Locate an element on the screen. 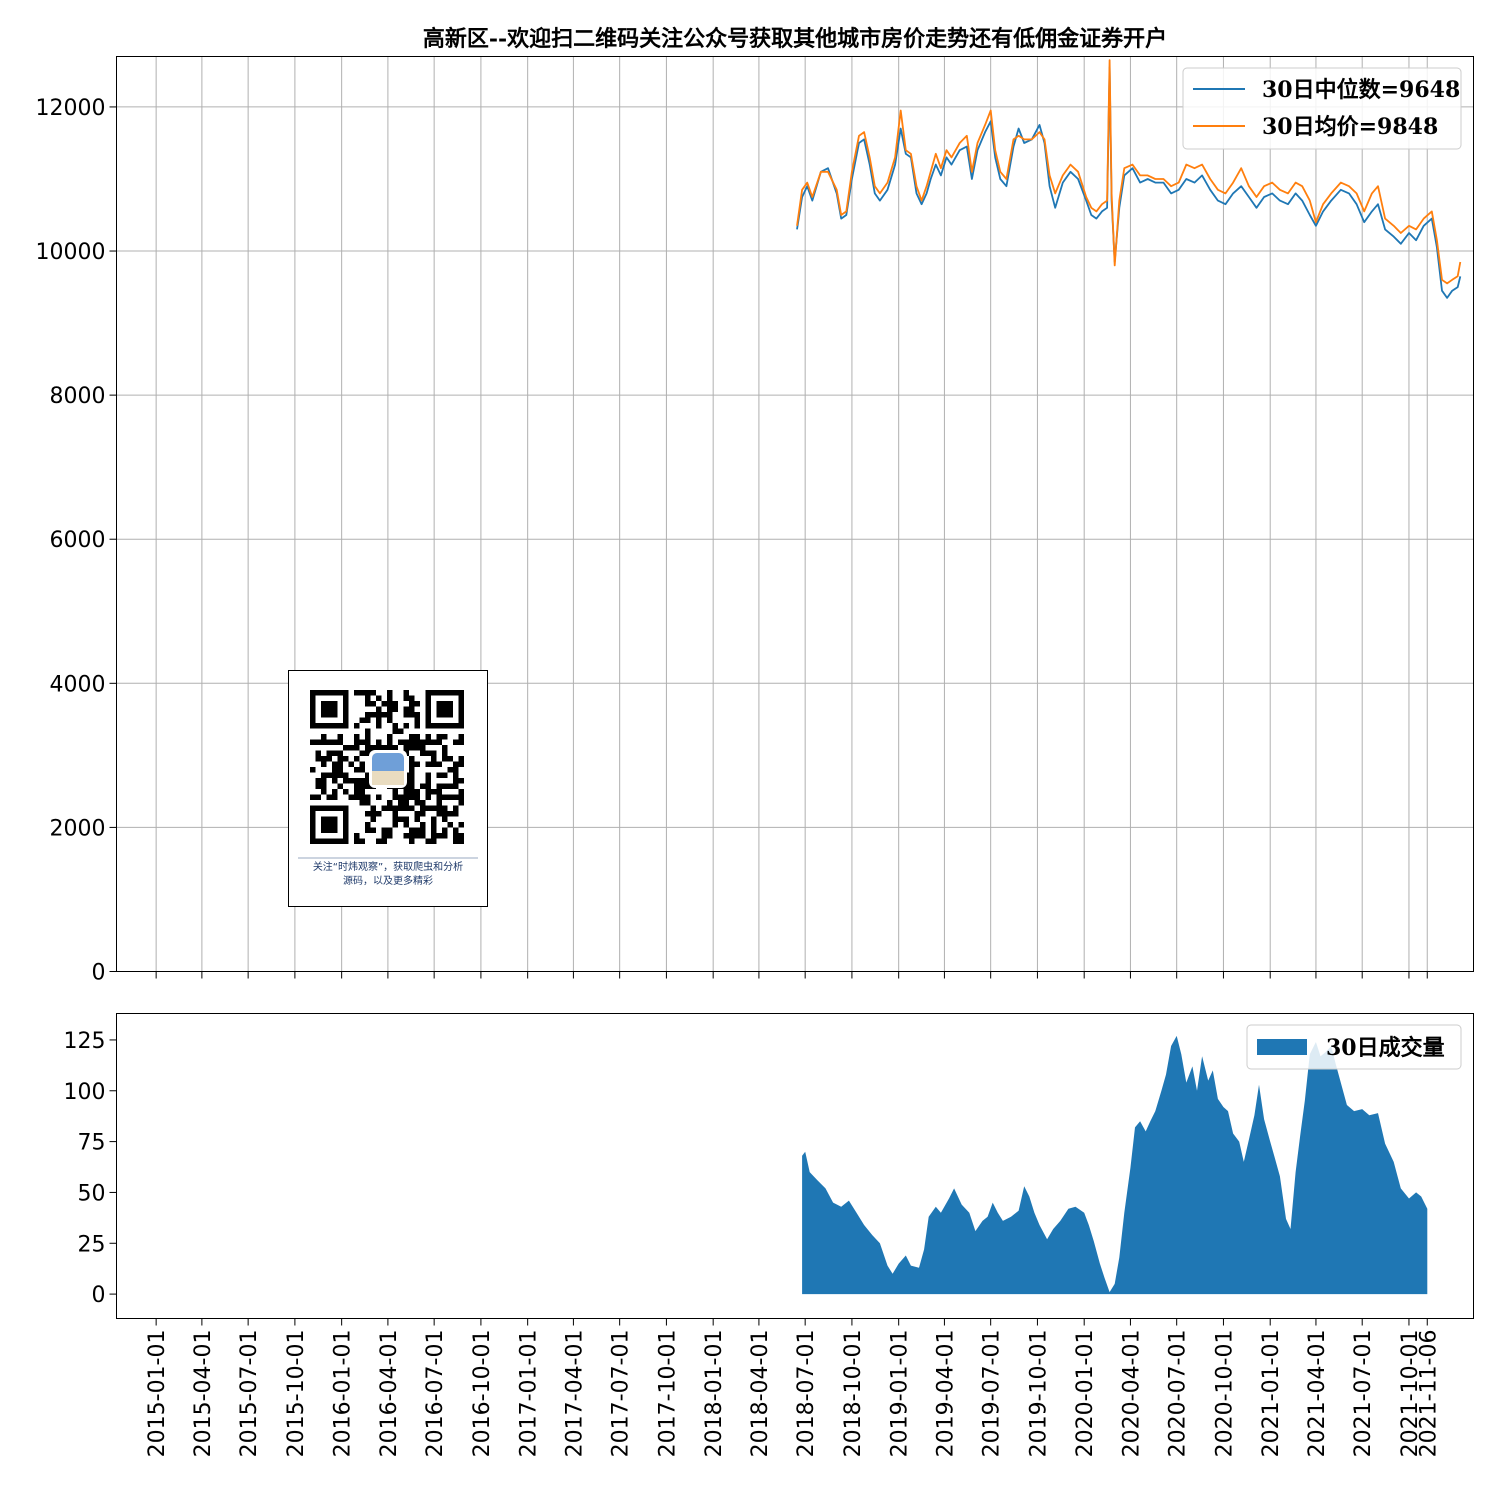  bottom-y-tick-label: 50 is located at coordinates (92, 1193).